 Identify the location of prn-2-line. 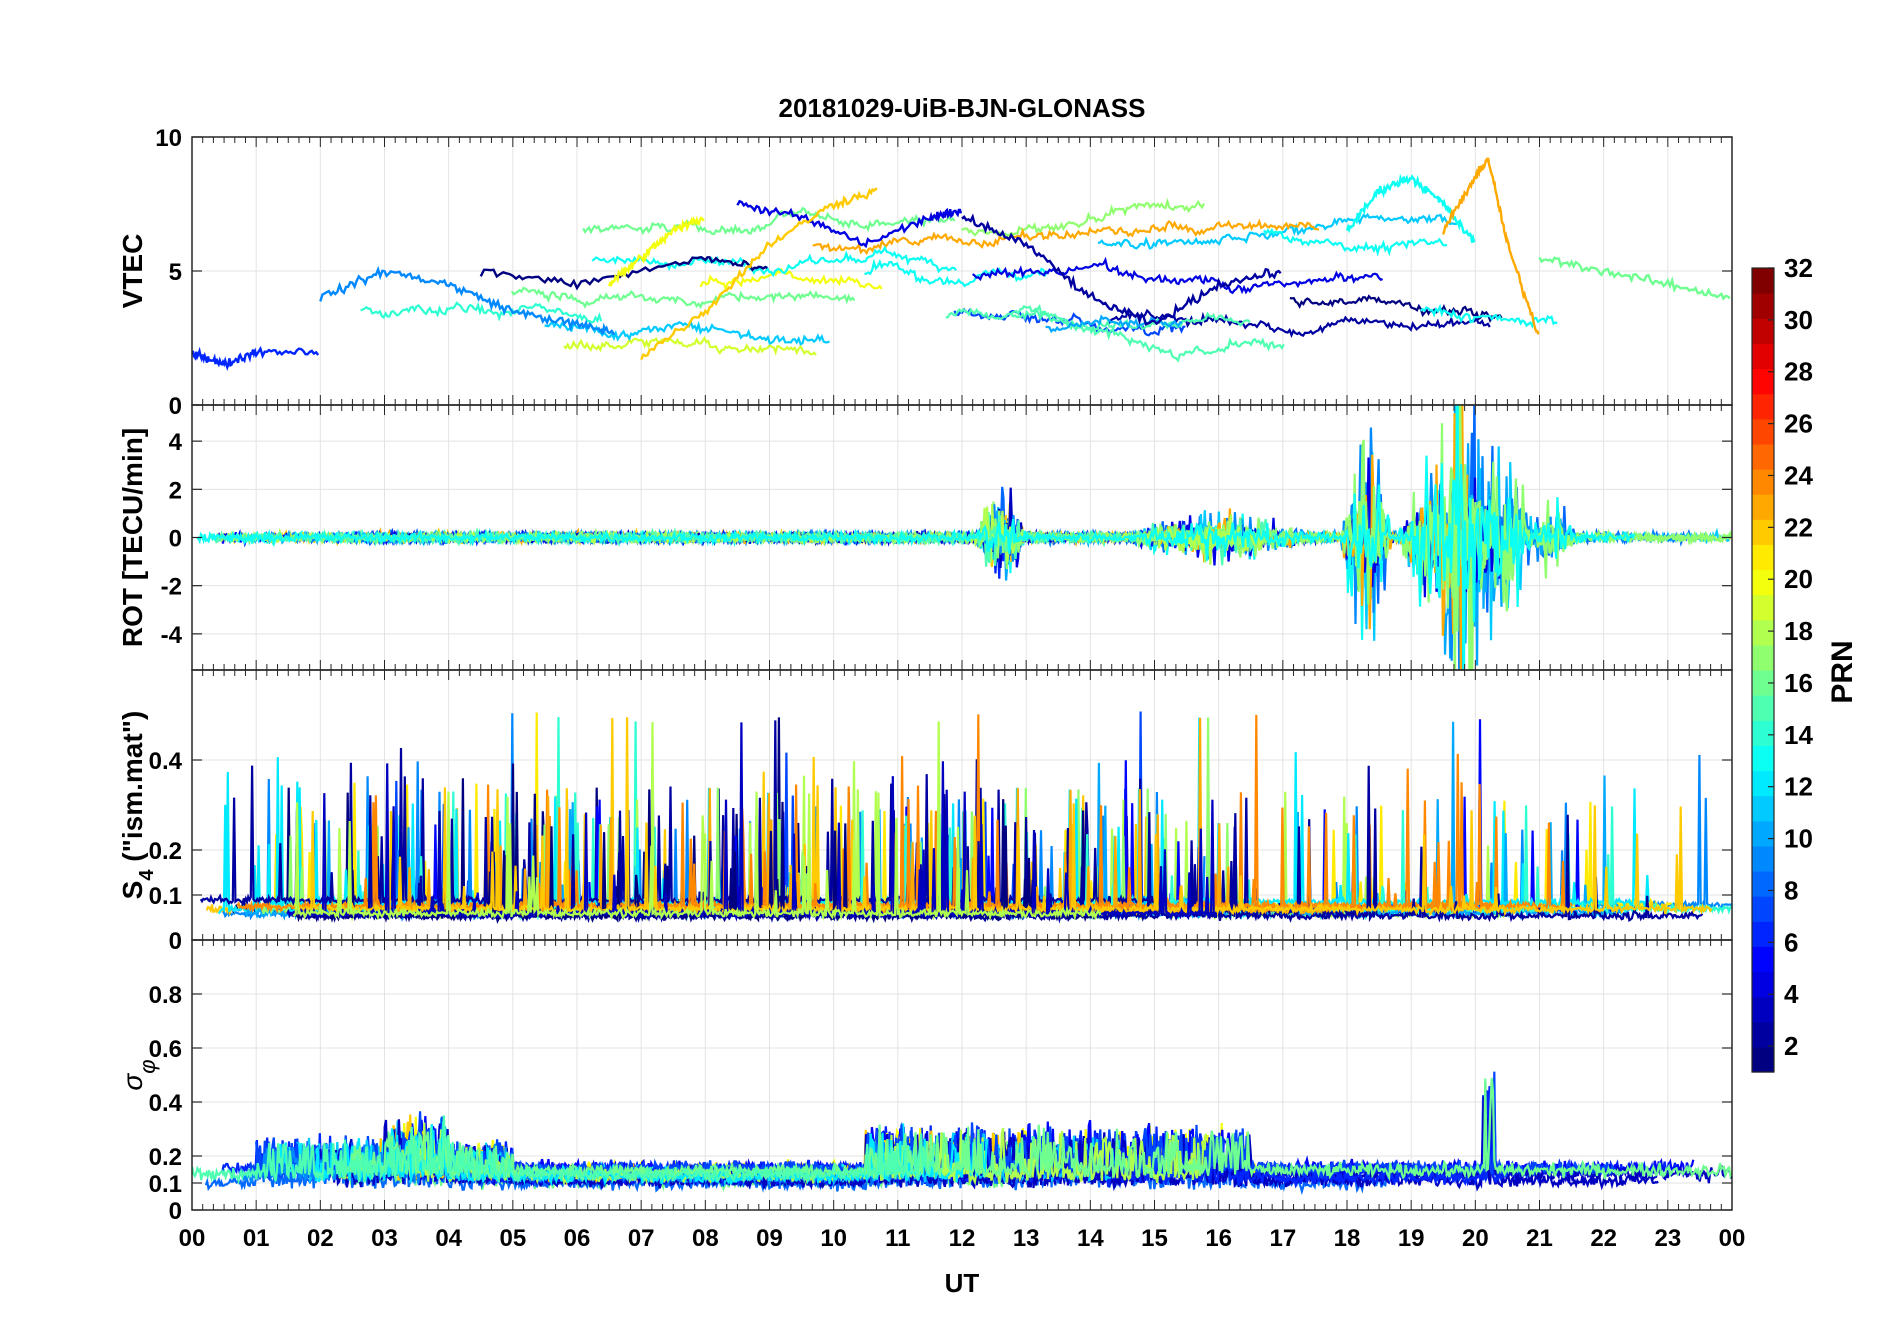
(1121, 269).